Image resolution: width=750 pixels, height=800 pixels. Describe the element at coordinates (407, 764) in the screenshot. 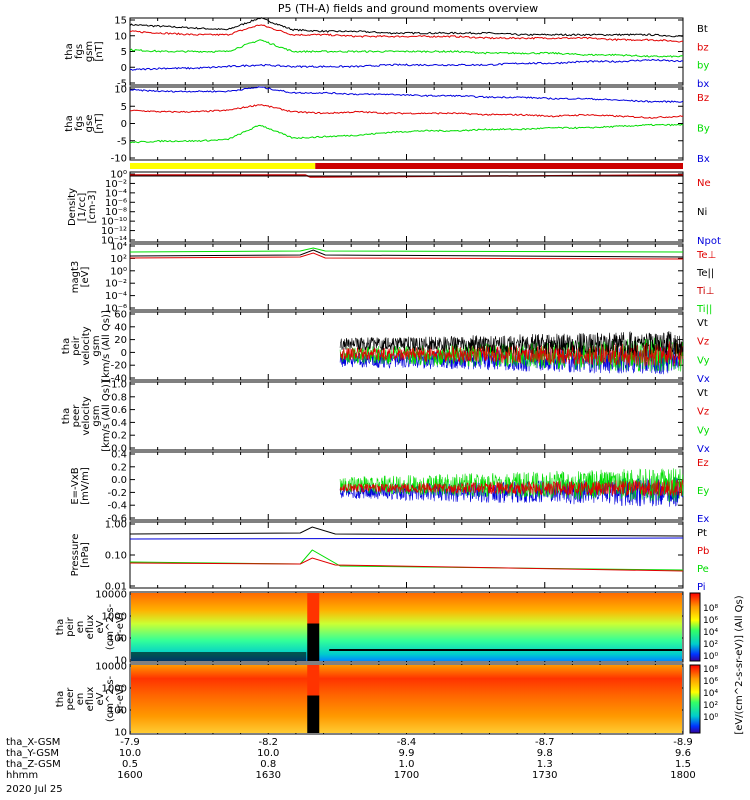

I see `xaxis-value: 1.0` at that location.